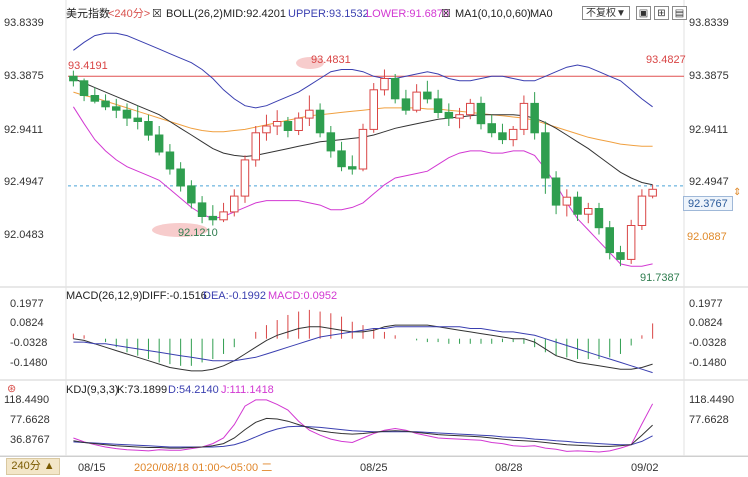 Image resolution: width=748 pixels, height=477 pixels. Describe the element at coordinates (645, 468) in the screenshot. I see `date-label: 09/02` at that location.